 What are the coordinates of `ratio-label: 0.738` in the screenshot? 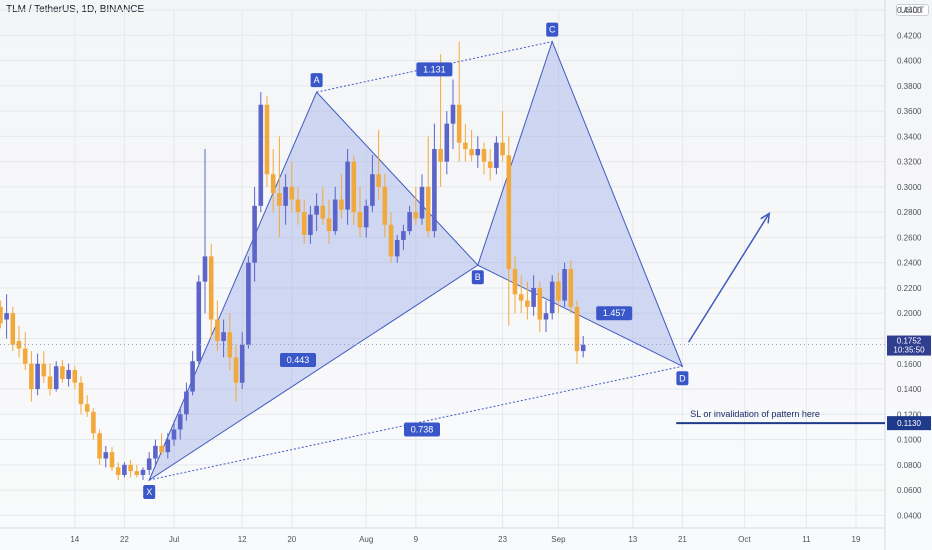 It's located at (422, 429).